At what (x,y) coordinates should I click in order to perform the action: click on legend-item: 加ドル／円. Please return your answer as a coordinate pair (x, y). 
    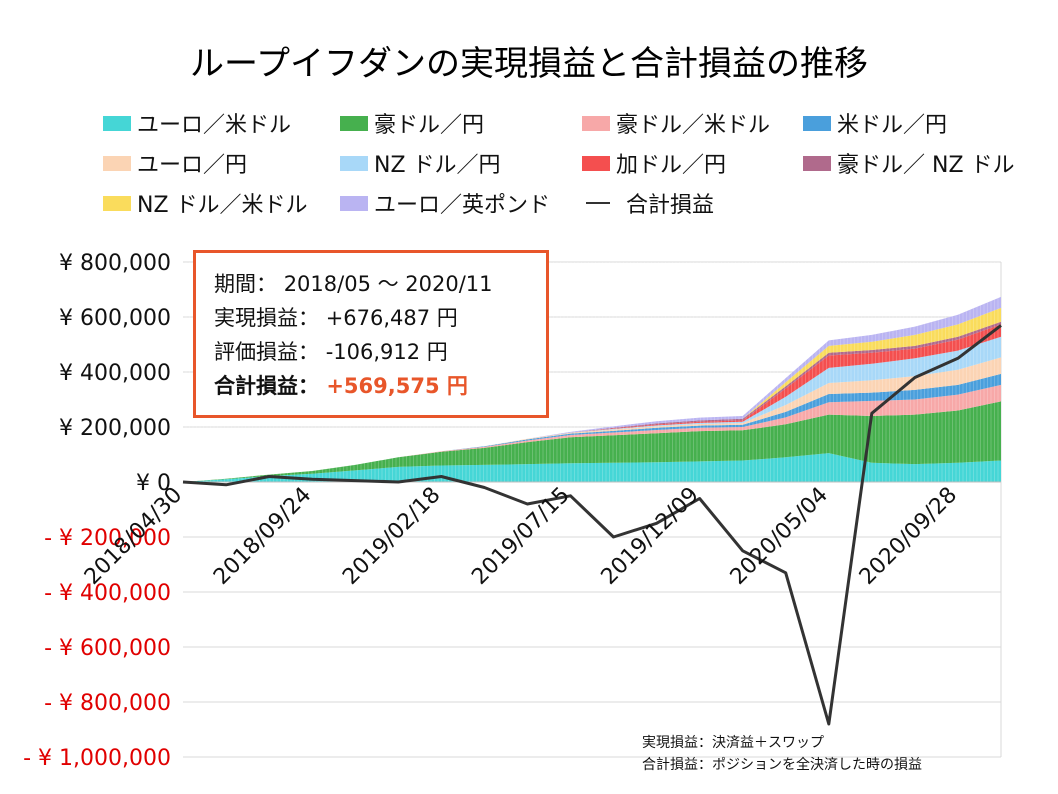
    Looking at the image, I should click on (654, 163).